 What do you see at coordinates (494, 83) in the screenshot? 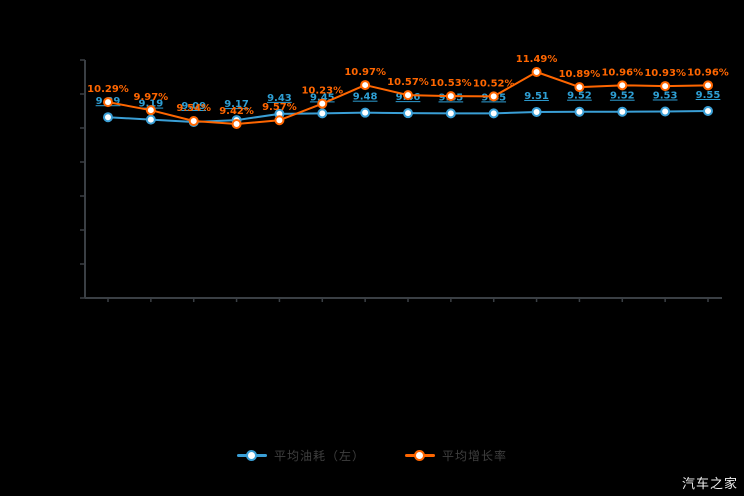
I see `data-label-orange: 10.52%` at bounding box center [494, 83].